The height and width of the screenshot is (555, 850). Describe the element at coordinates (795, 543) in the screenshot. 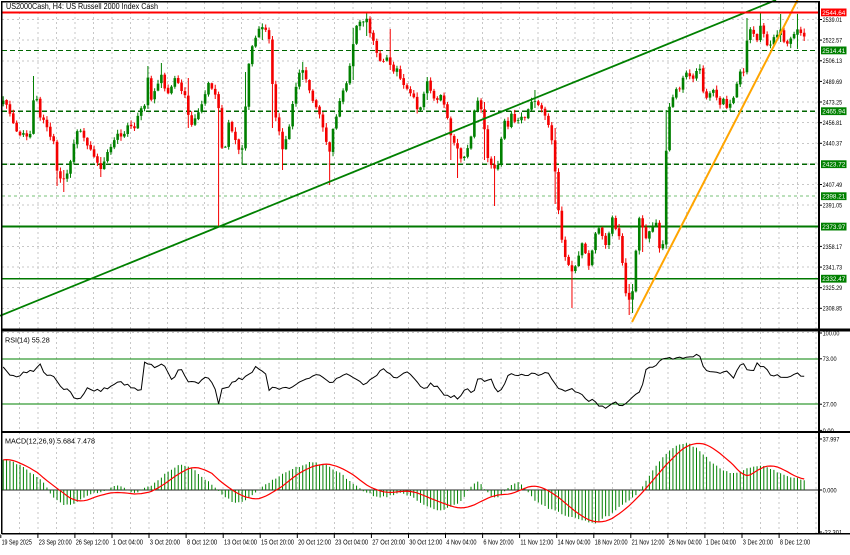

I see `svg-text: 8 Dec 12:00` at that location.